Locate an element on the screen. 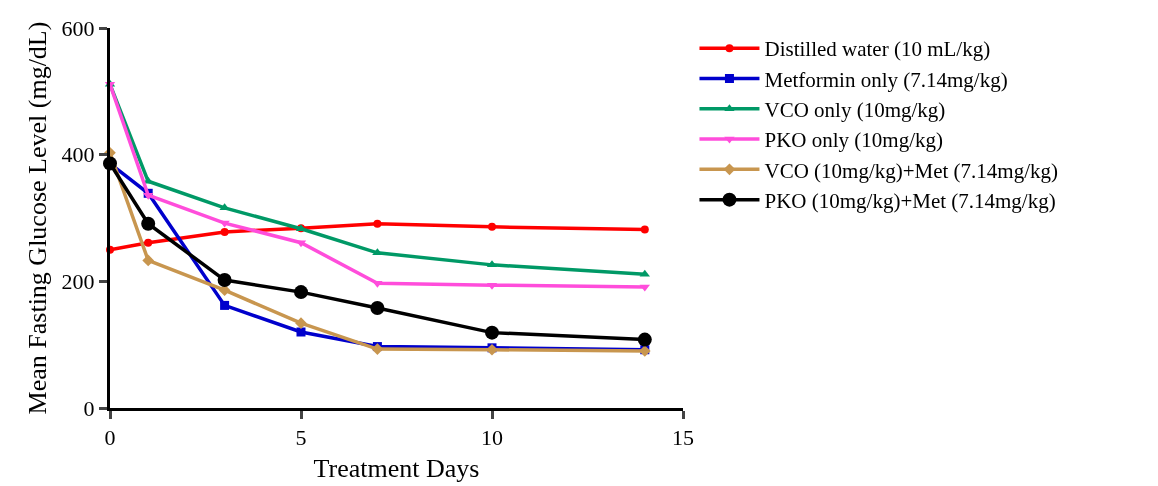 Image resolution: width=1158 pixels, height=486 pixels. legend-label: Distilled water (10 mL/kg) is located at coordinates (877, 49).